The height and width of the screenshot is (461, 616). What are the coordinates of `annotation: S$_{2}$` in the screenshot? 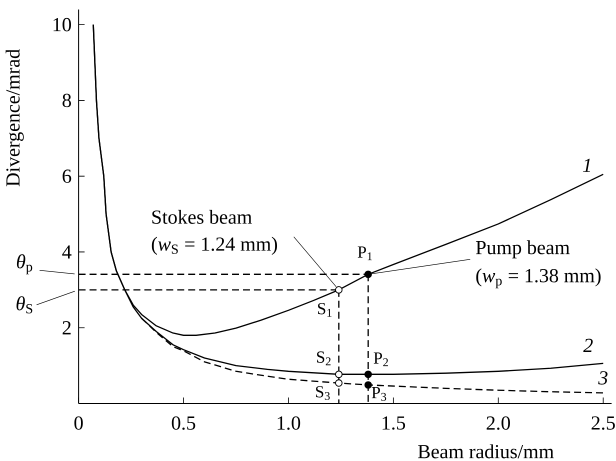 It's located at (324, 358).